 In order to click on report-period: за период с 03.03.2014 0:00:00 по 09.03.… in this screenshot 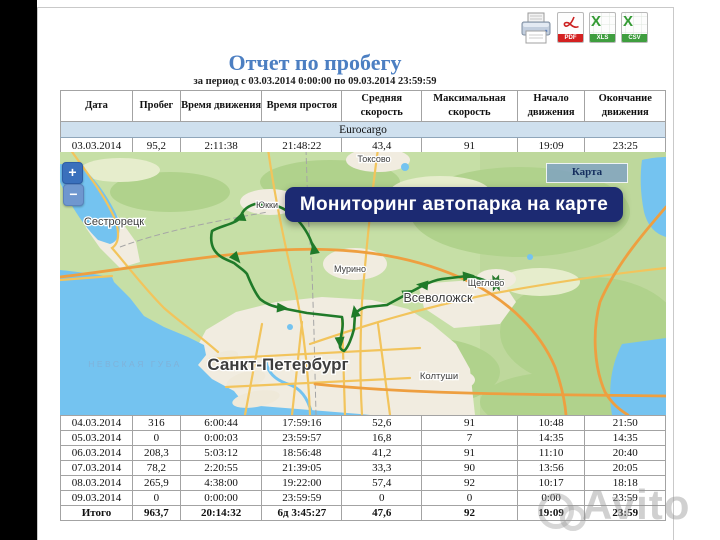, I will do `click(315, 81)`.